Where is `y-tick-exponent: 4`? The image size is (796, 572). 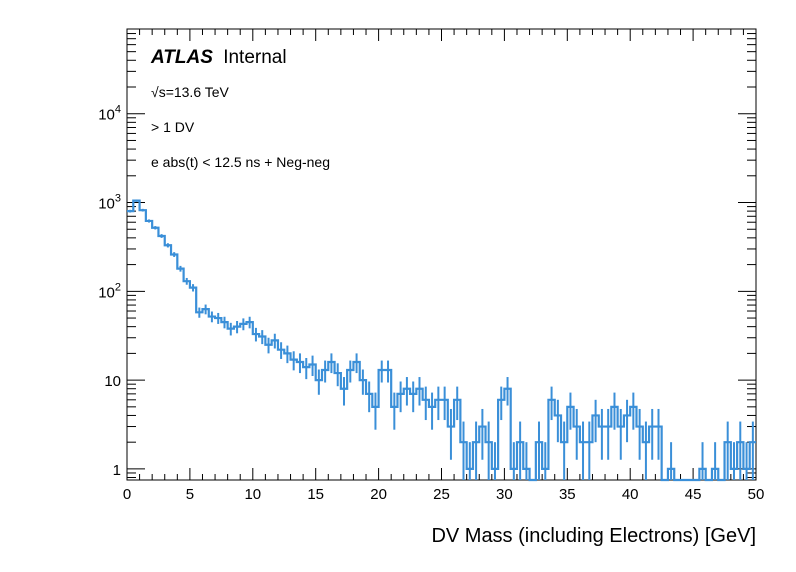 y-tick-exponent: 4 is located at coordinates (118, 110).